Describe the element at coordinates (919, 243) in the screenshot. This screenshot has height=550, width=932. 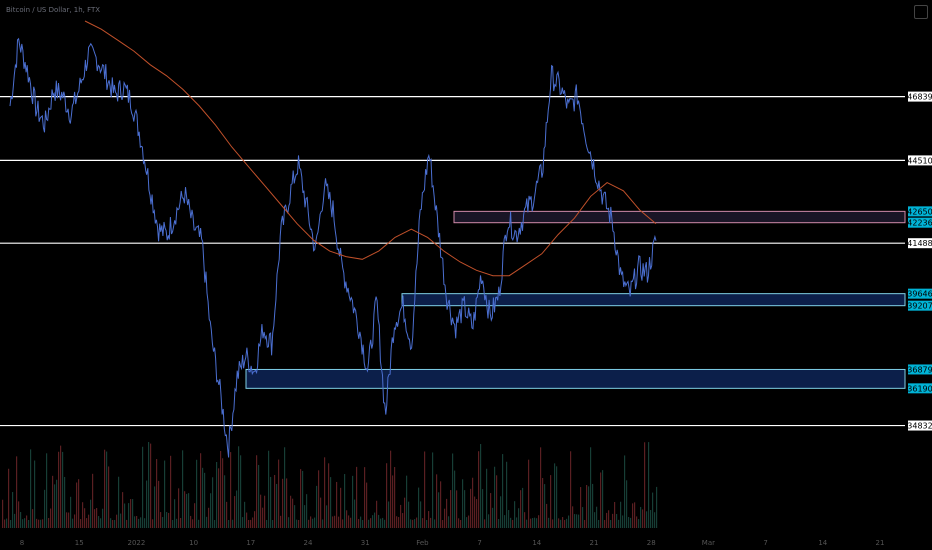
I see `level-price-label: 41488` at that location.